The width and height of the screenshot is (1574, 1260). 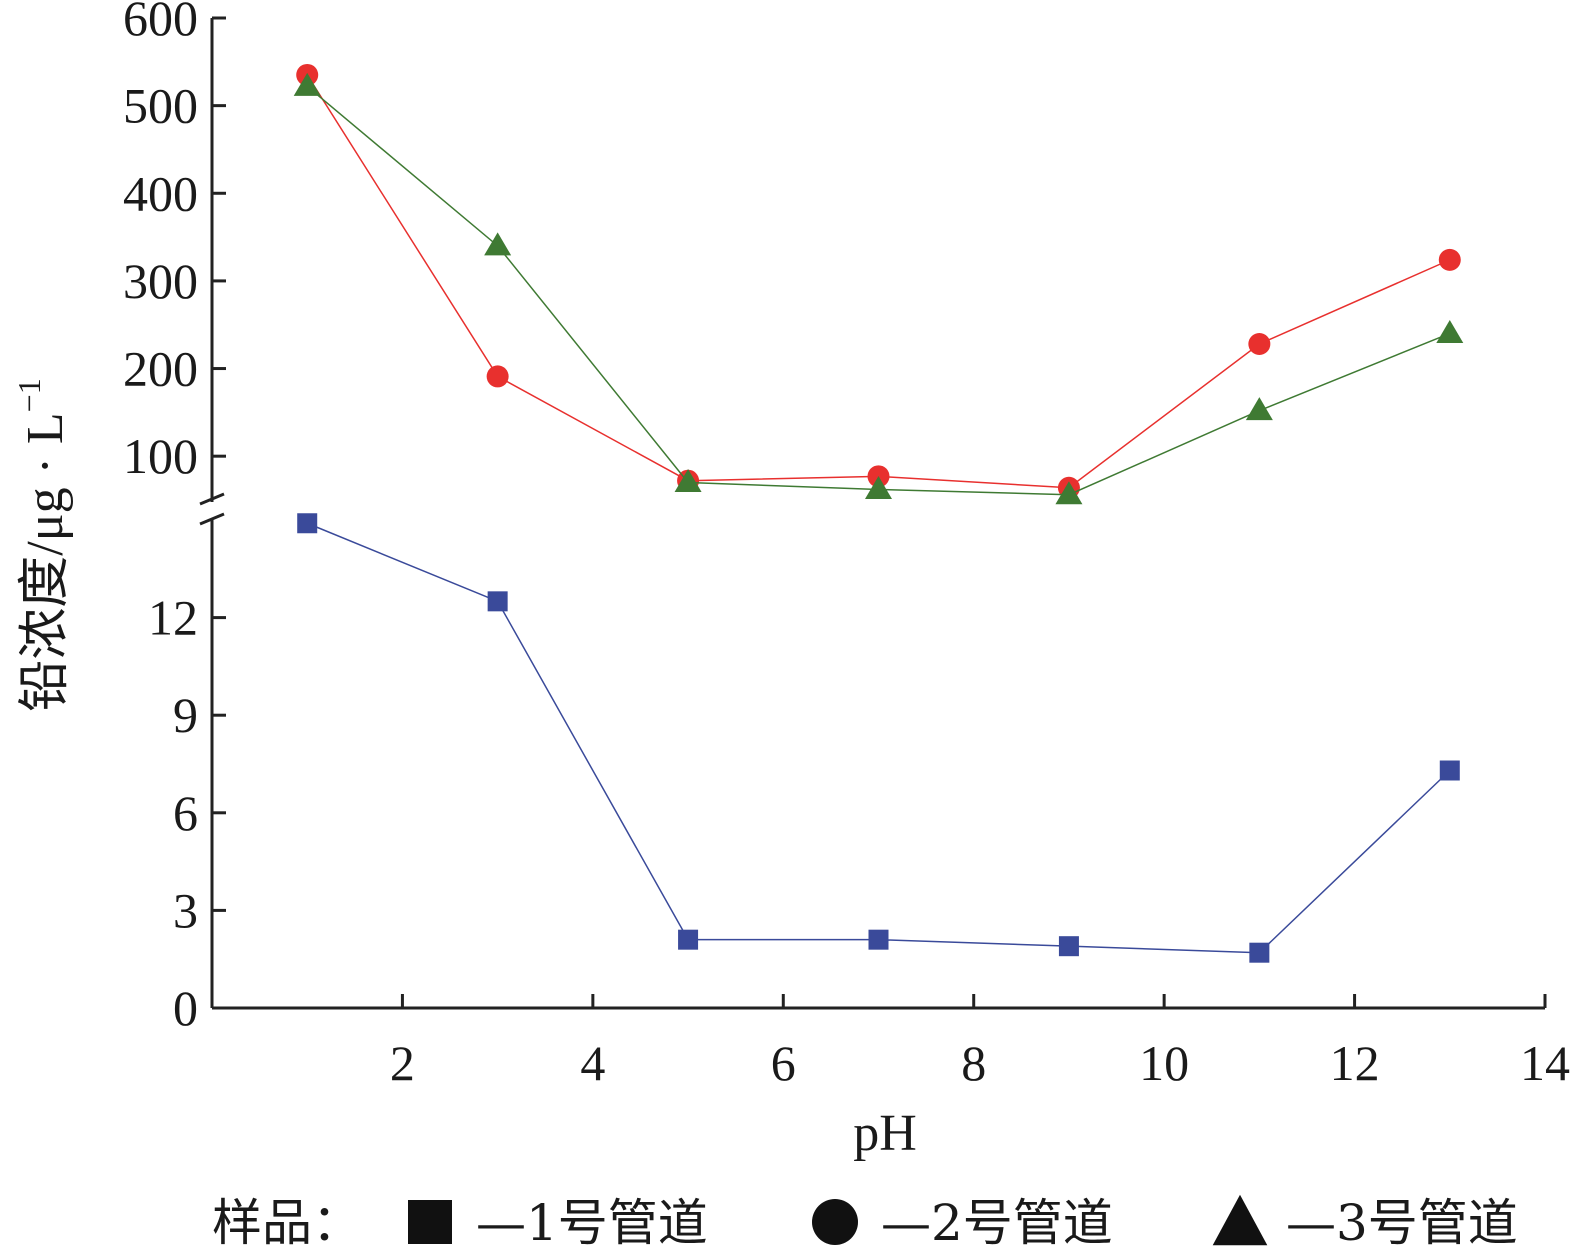 What do you see at coordinates (185, 910) in the screenshot?
I see `y-tick-label-lower: 3` at bounding box center [185, 910].